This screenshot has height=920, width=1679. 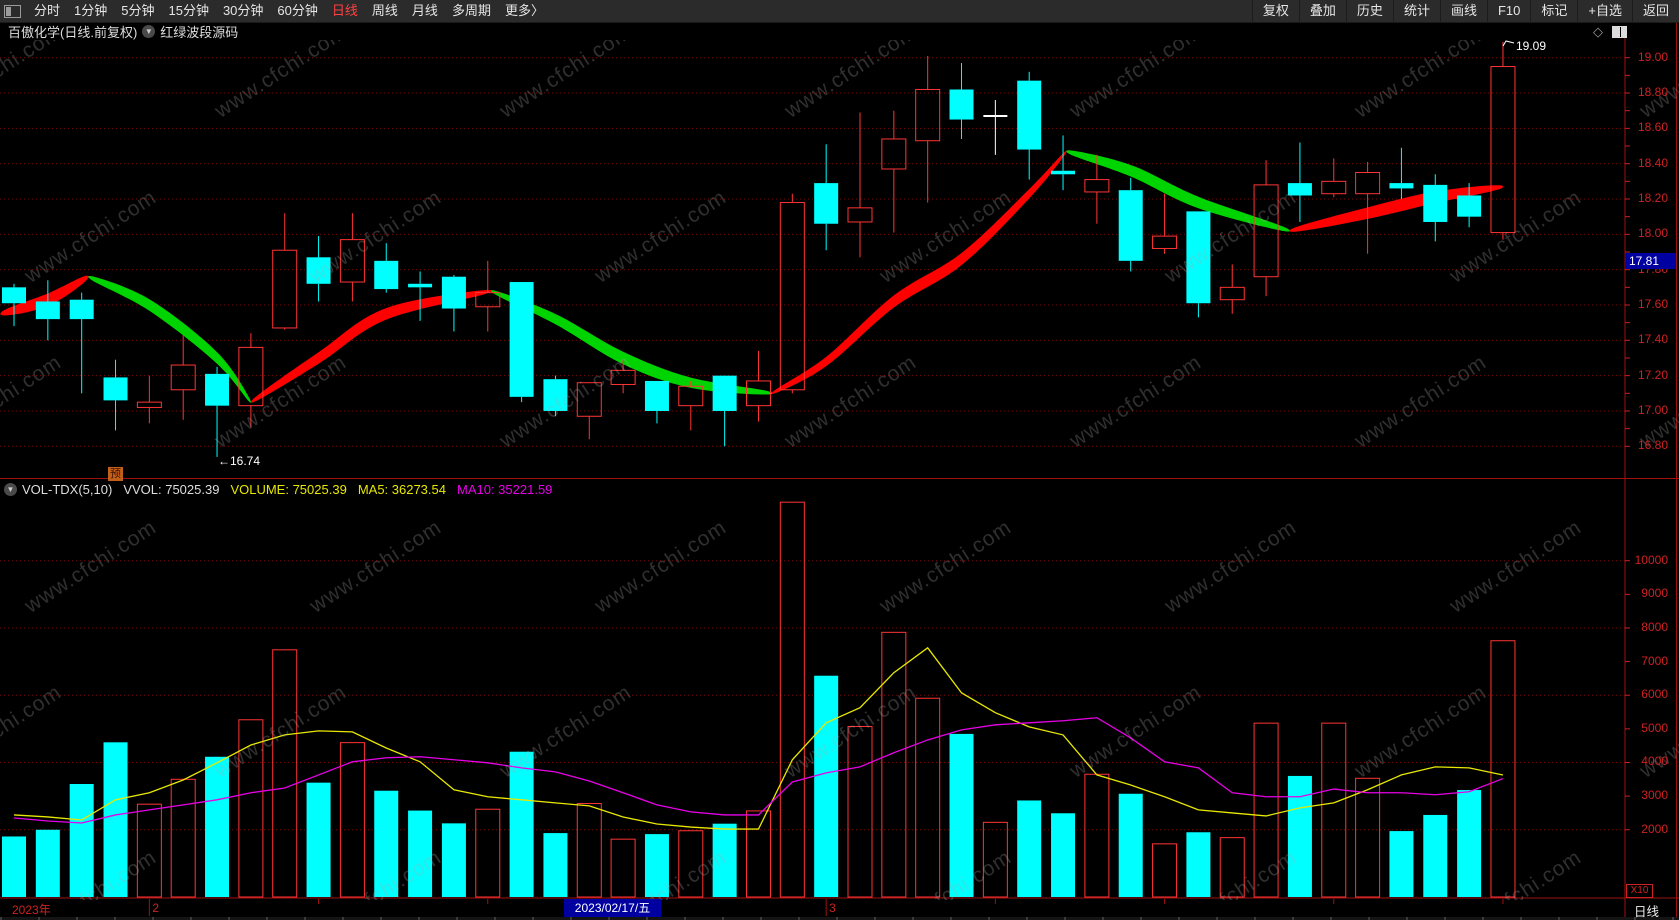 I want to click on app-icon, so click(x=12, y=11).